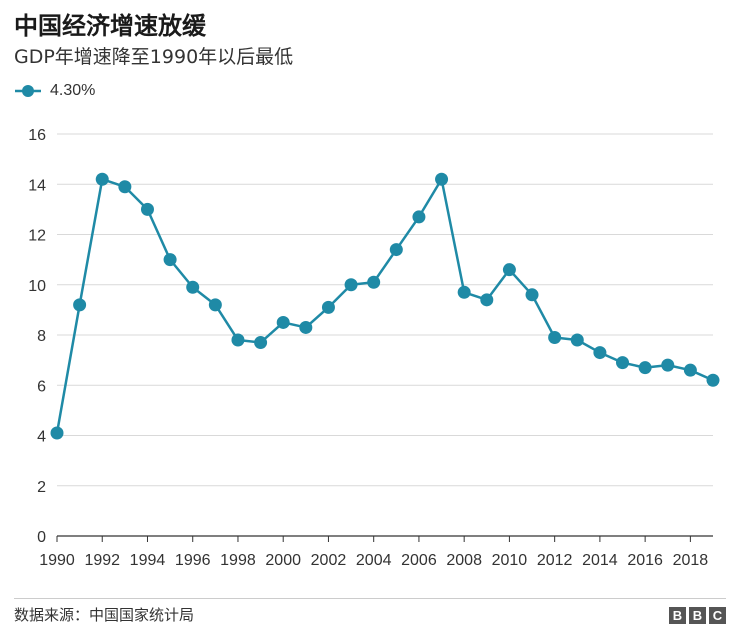 Image resolution: width=740 pixels, height=644 pixels. Describe the element at coordinates (555, 560) in the screenshot. I see `x-tick-label: 2012` at that location.